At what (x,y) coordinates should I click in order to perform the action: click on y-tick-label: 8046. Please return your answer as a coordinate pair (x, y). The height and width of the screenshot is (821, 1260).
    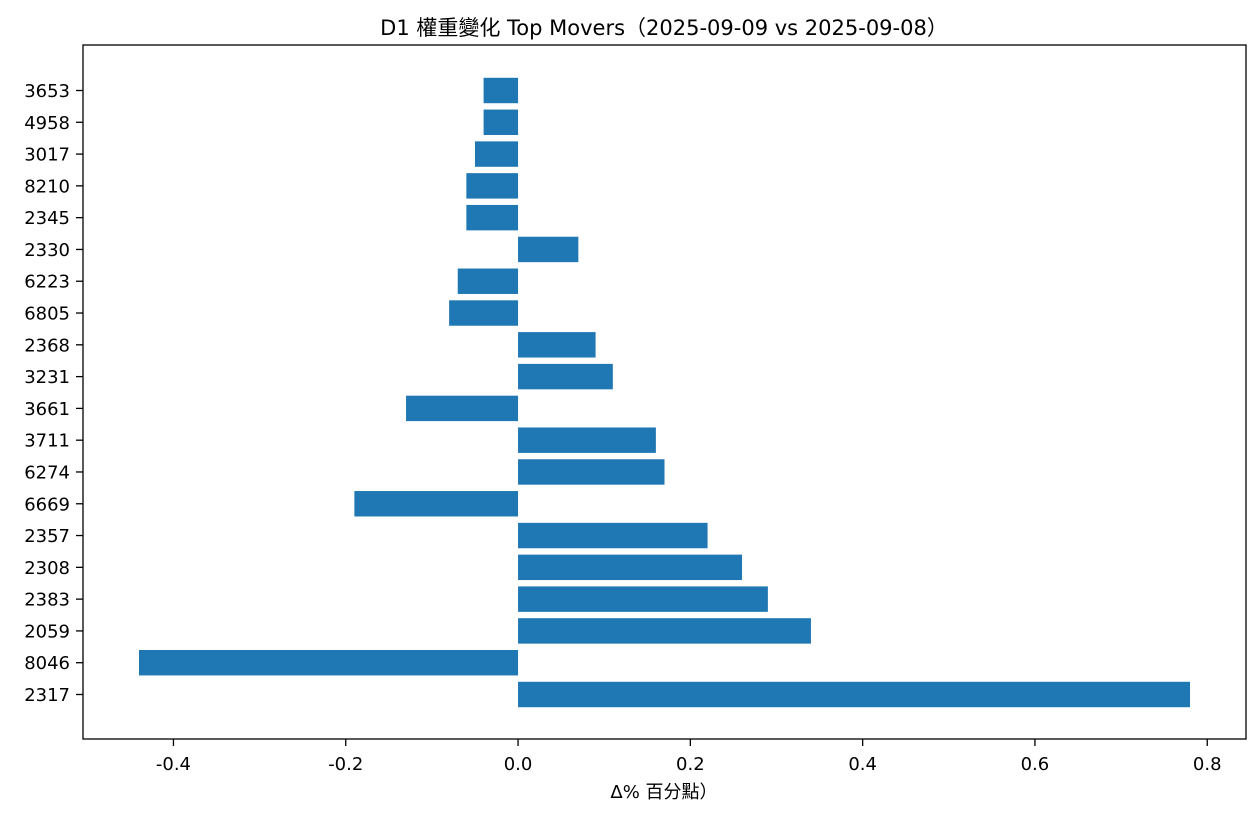
    Looking at the image, I should click on (47, 663).